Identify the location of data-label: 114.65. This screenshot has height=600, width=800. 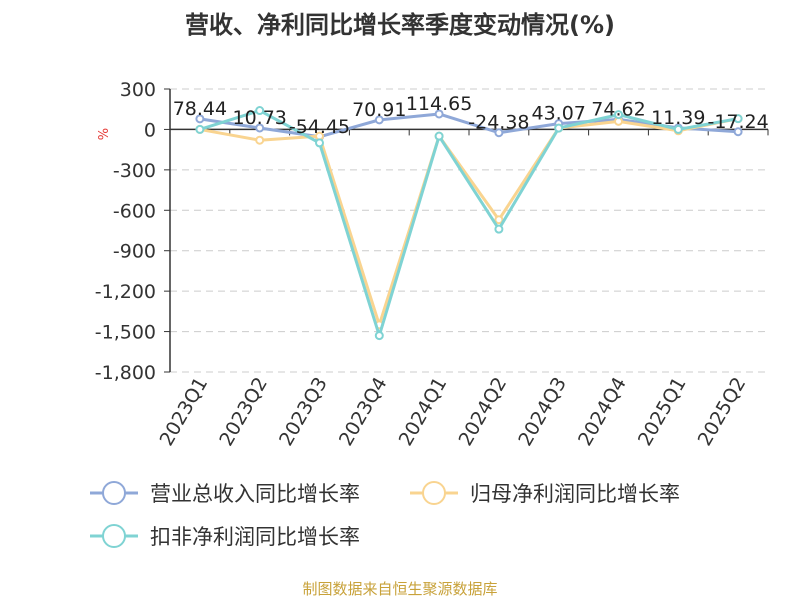
(439, 104).